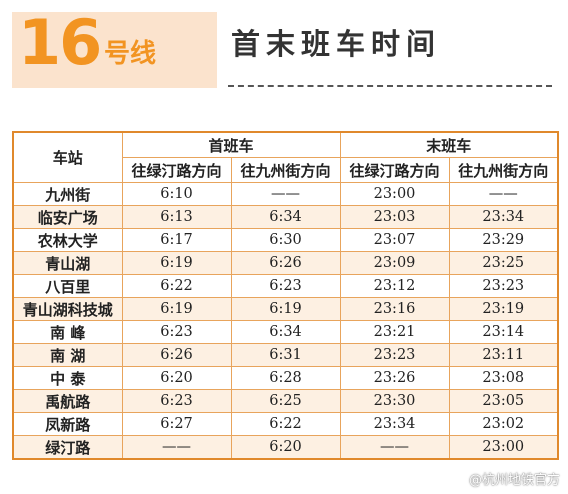 This screenshot has width=568, height=494. What do you see at coordinates (394, 401) in the screenshot?
I see `last-lvtinglu-cell: 23:30` at bounding box center [394, 401].